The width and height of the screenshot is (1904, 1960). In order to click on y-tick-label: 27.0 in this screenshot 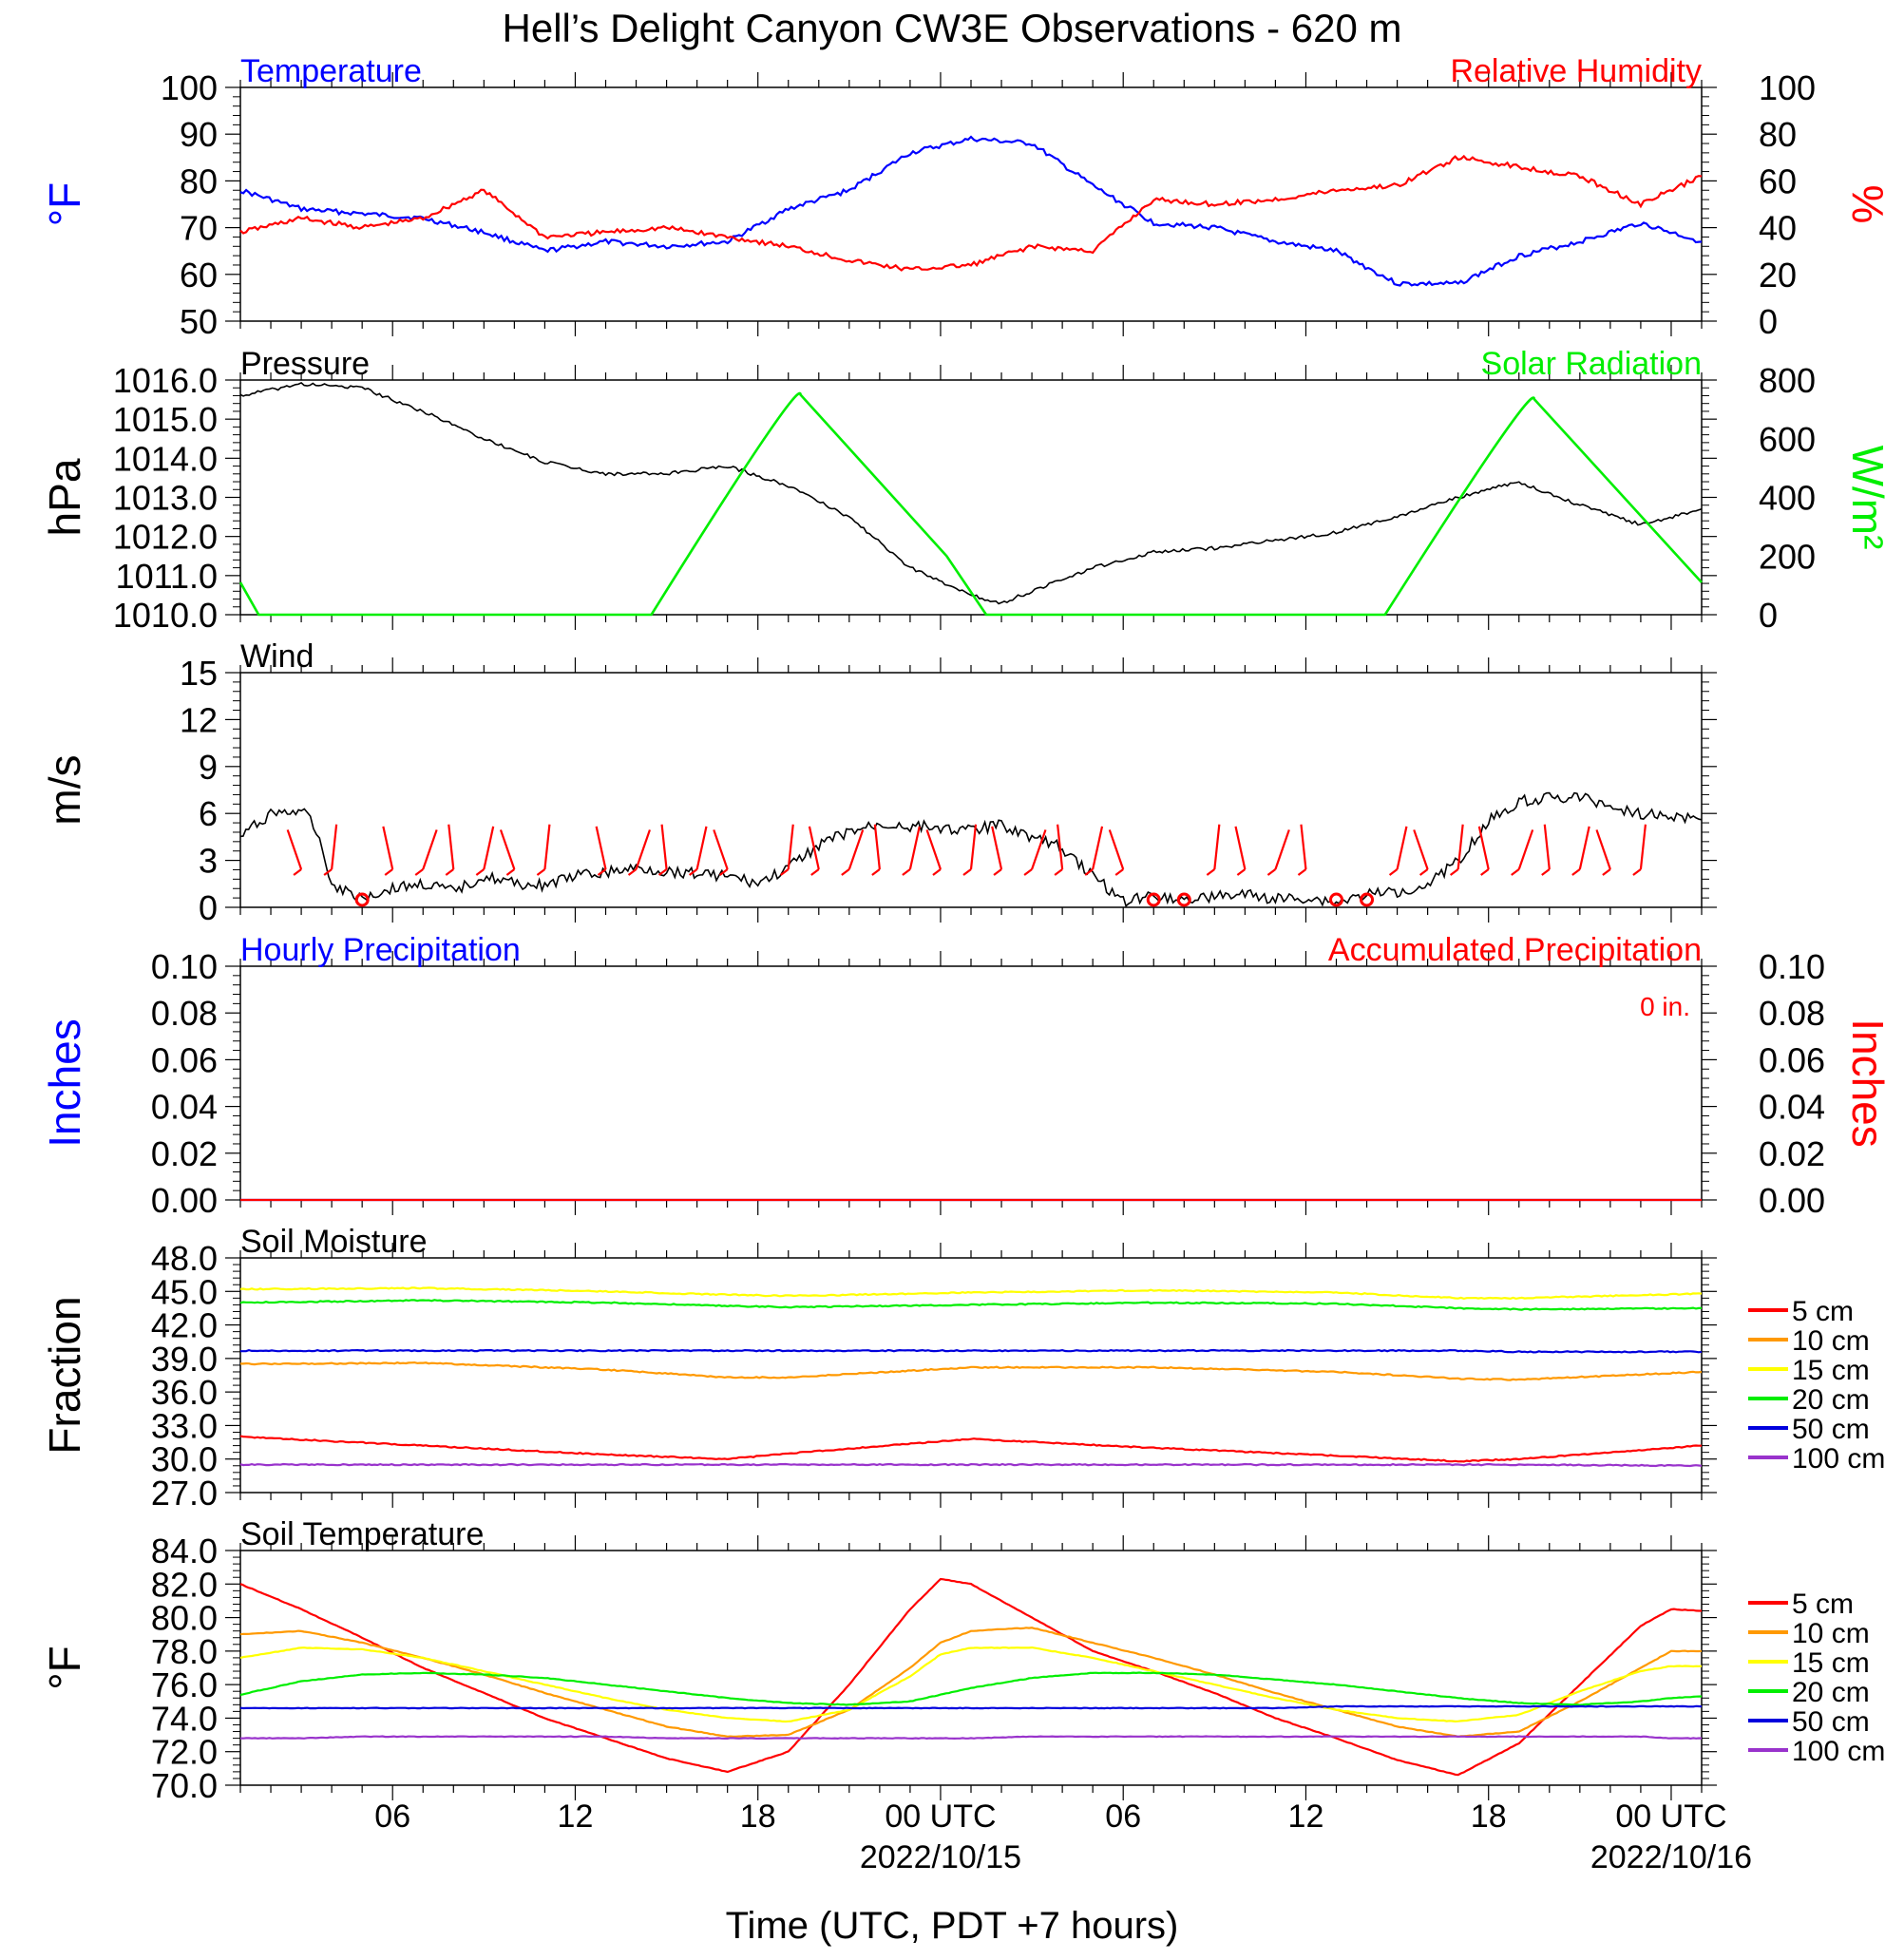, I will do `click(184, 1493)`.